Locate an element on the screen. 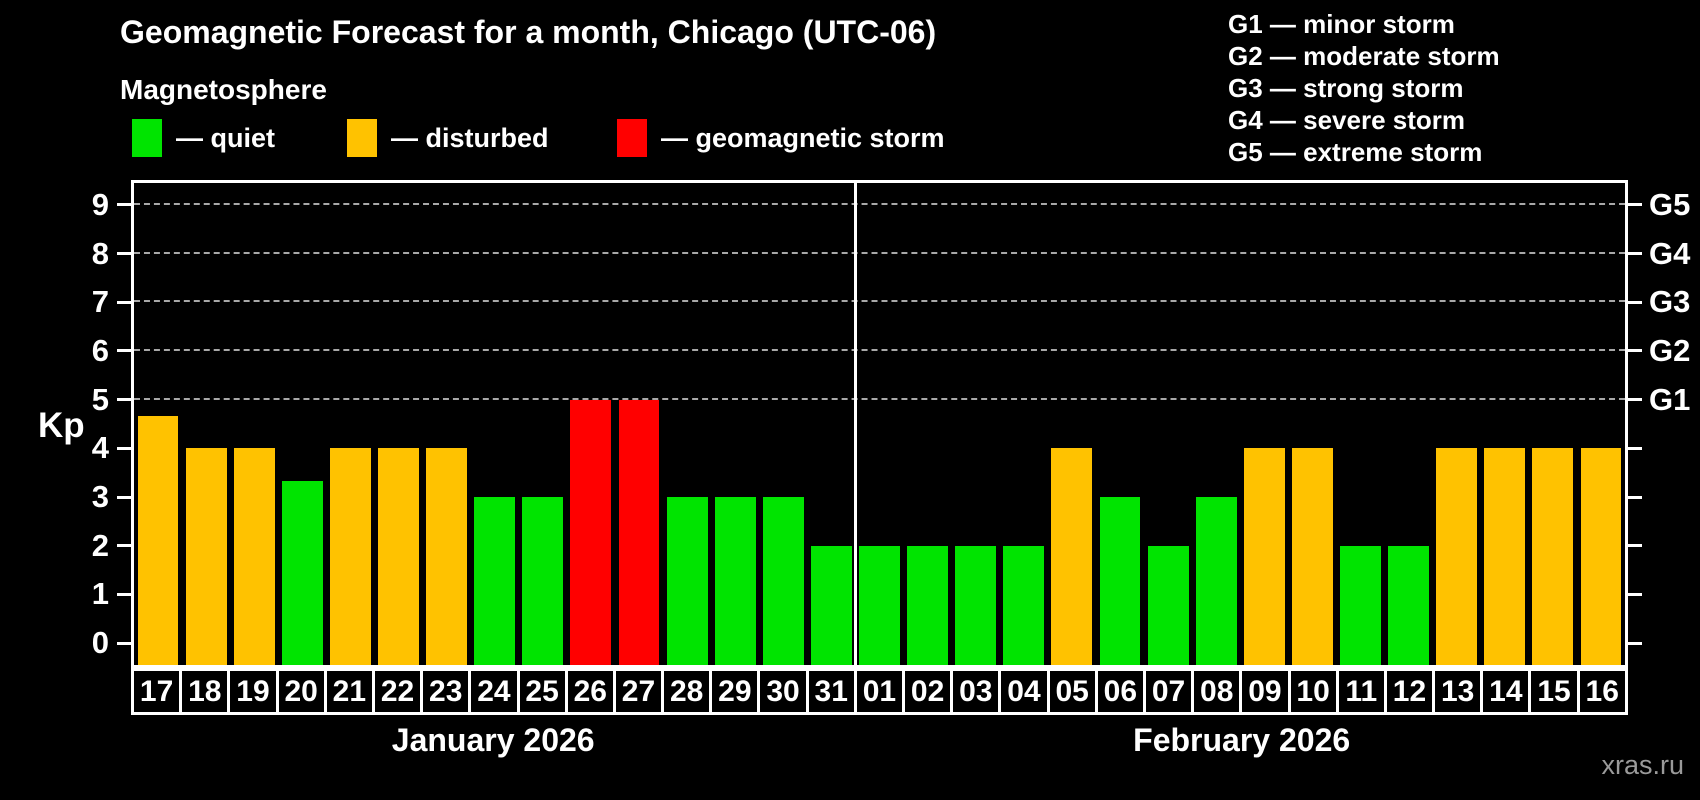 The height and width of the screenshot is (800, 1700). y-tick-label: 9 is located at coordinates (100, 204).